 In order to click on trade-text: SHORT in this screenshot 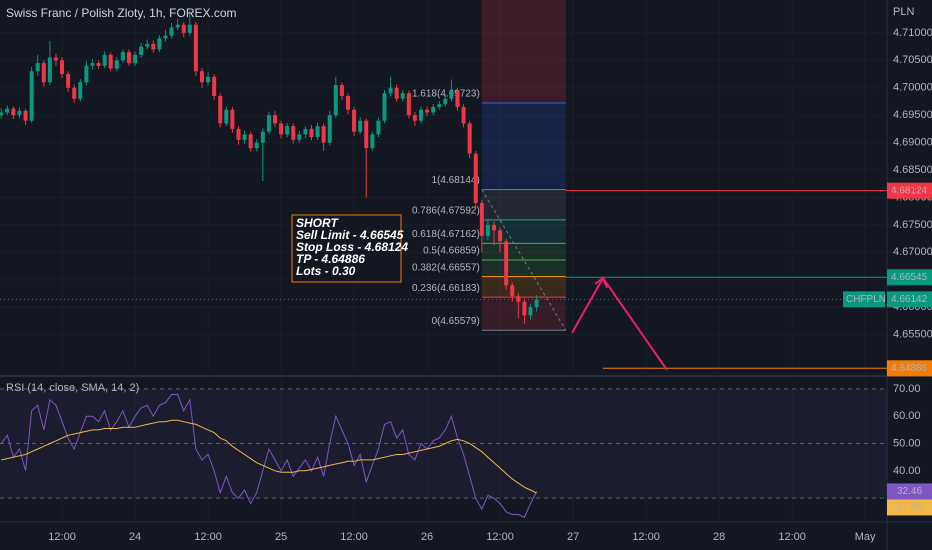, I will do `click(317, 223)`.